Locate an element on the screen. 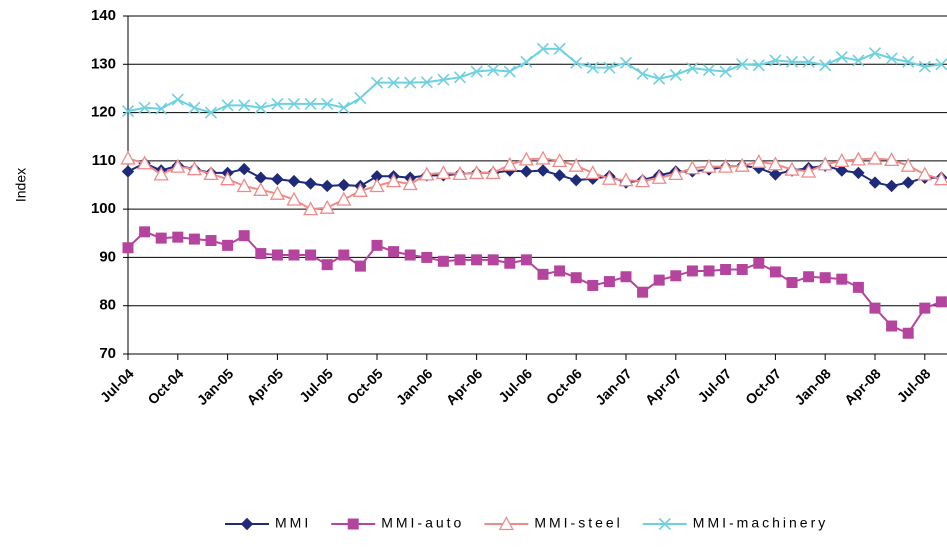 This screenshot has height=552, width=947. x-tick-label: Jan-07 is located at coordinates (613, 386).